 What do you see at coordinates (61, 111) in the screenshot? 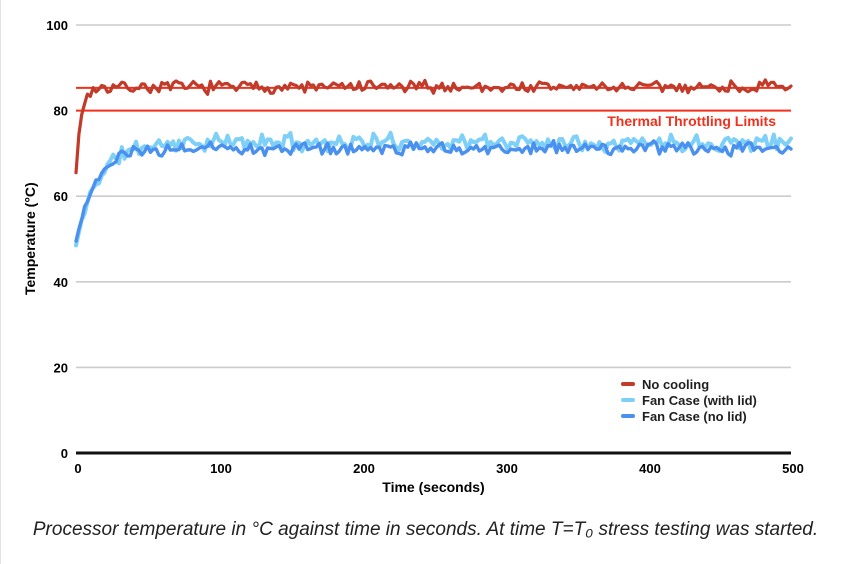
I see `y-tick-label: 80` at bounding box center [61, 111].